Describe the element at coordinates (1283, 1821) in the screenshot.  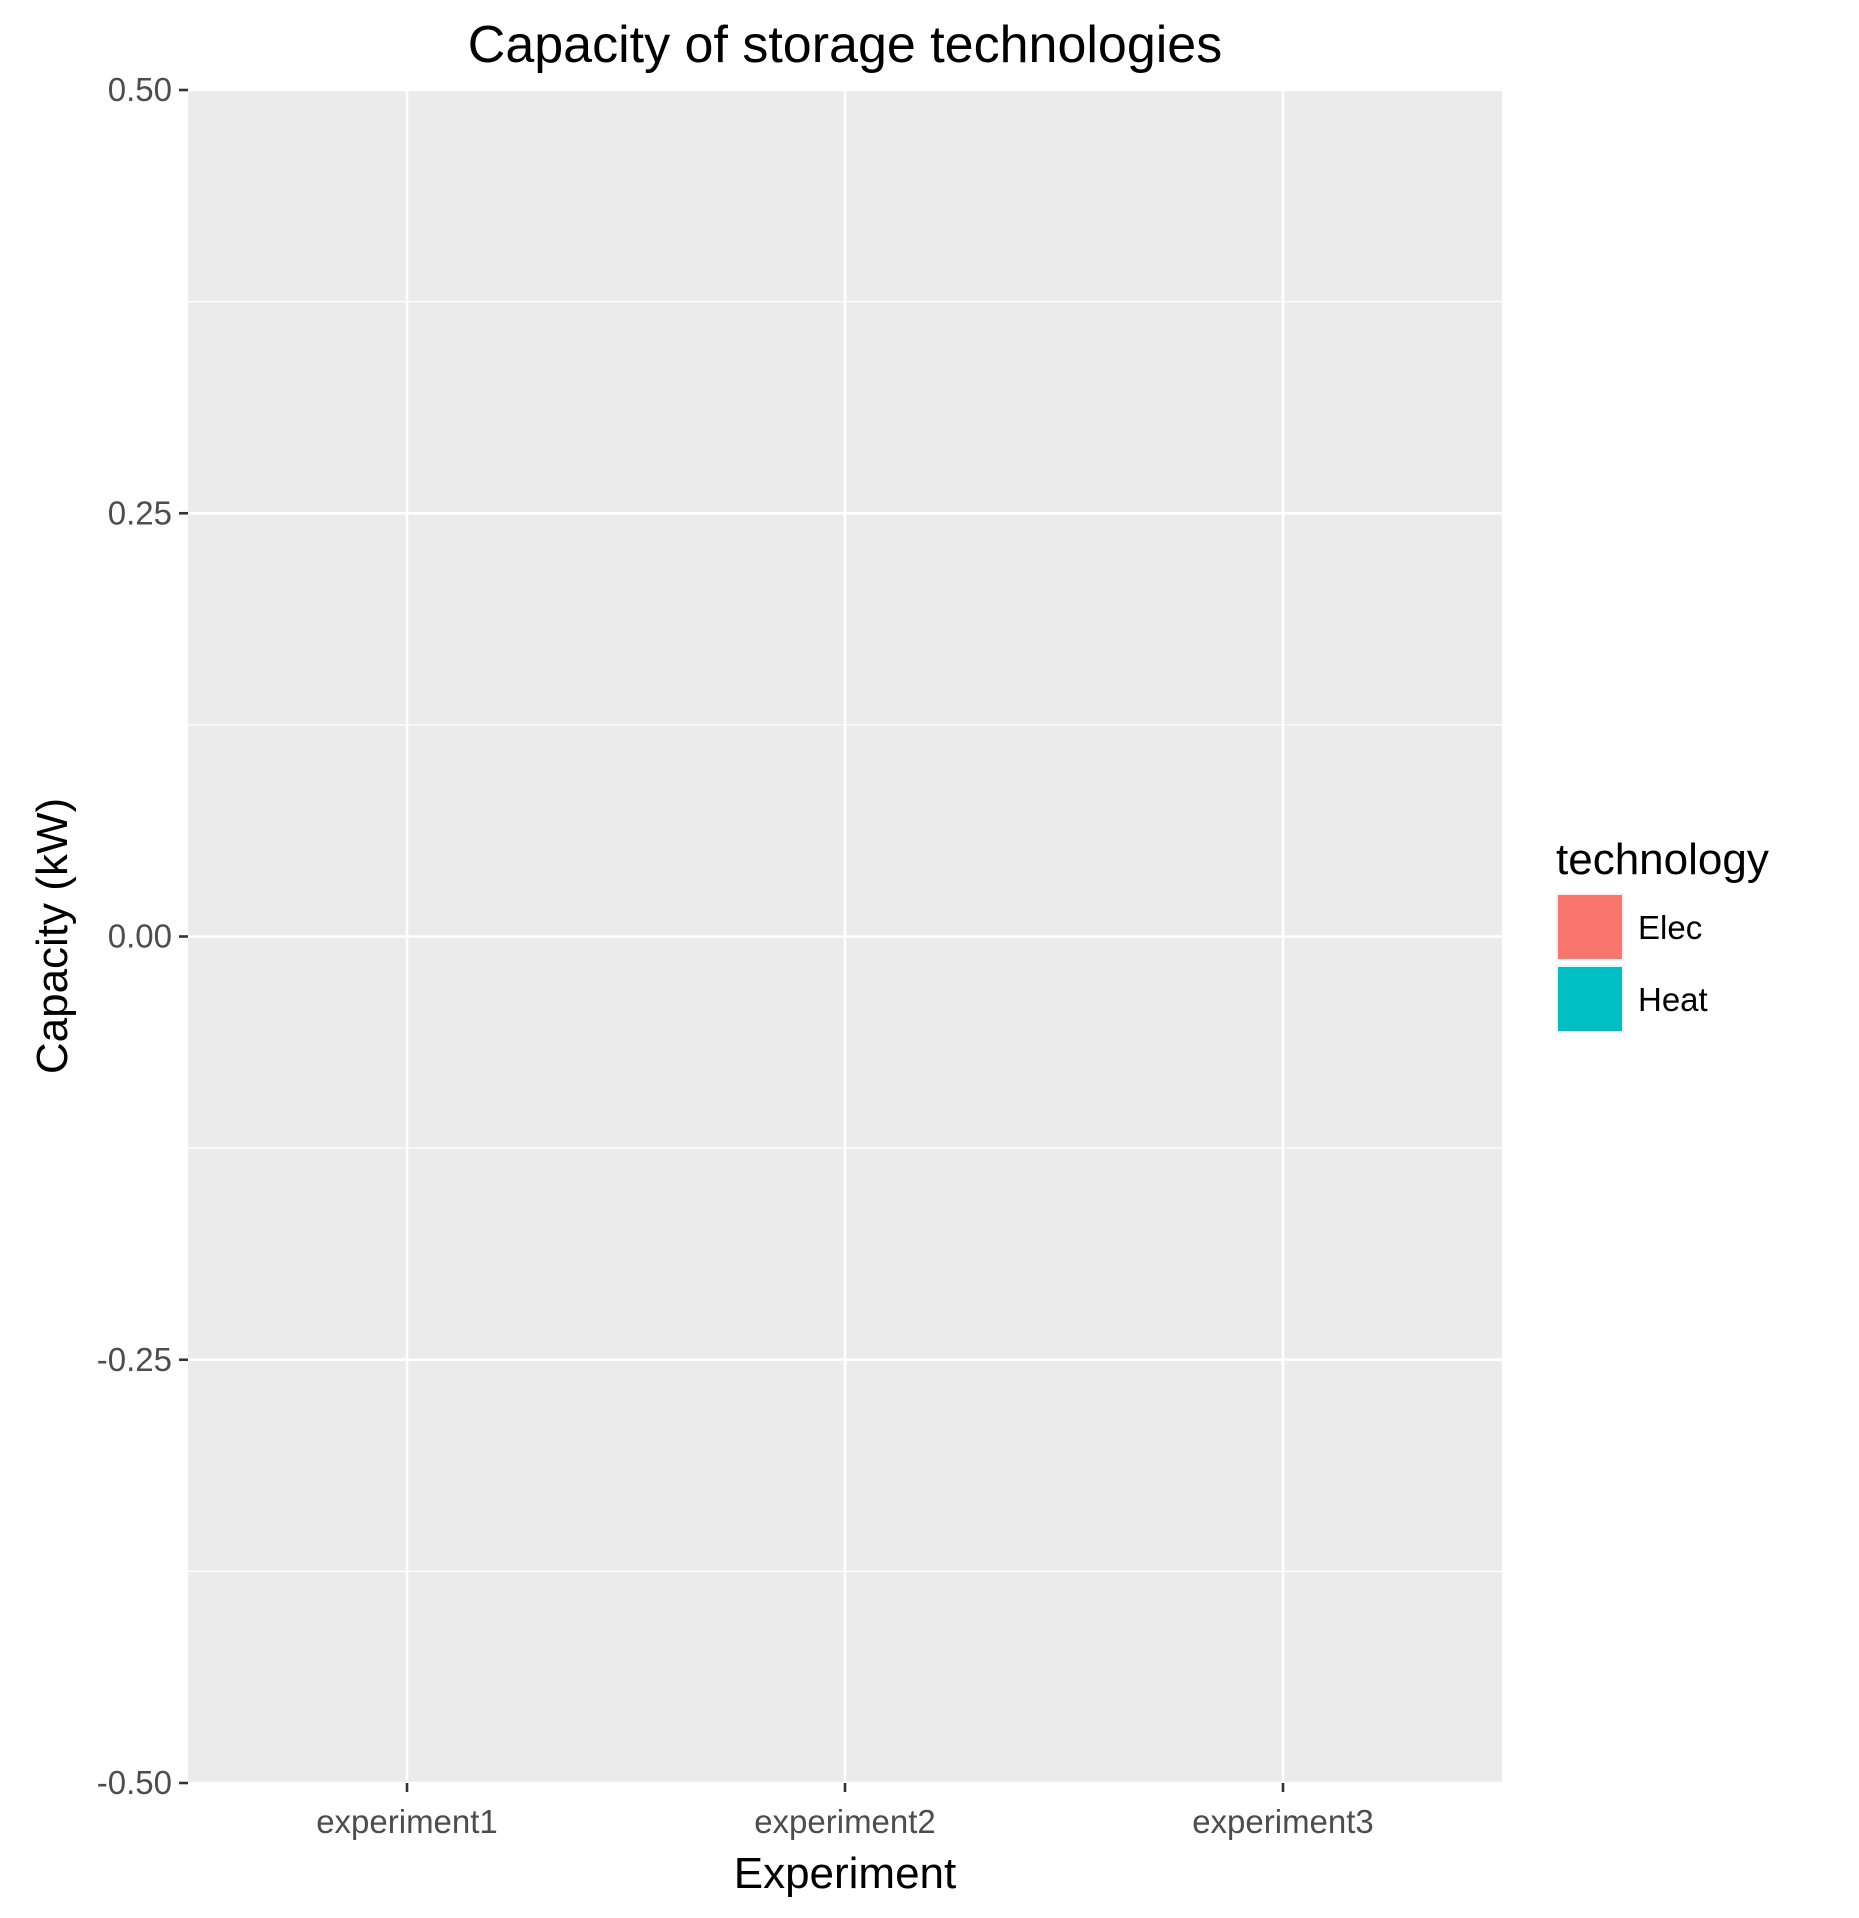
I see `x-tick-label: experiment3` at that location.